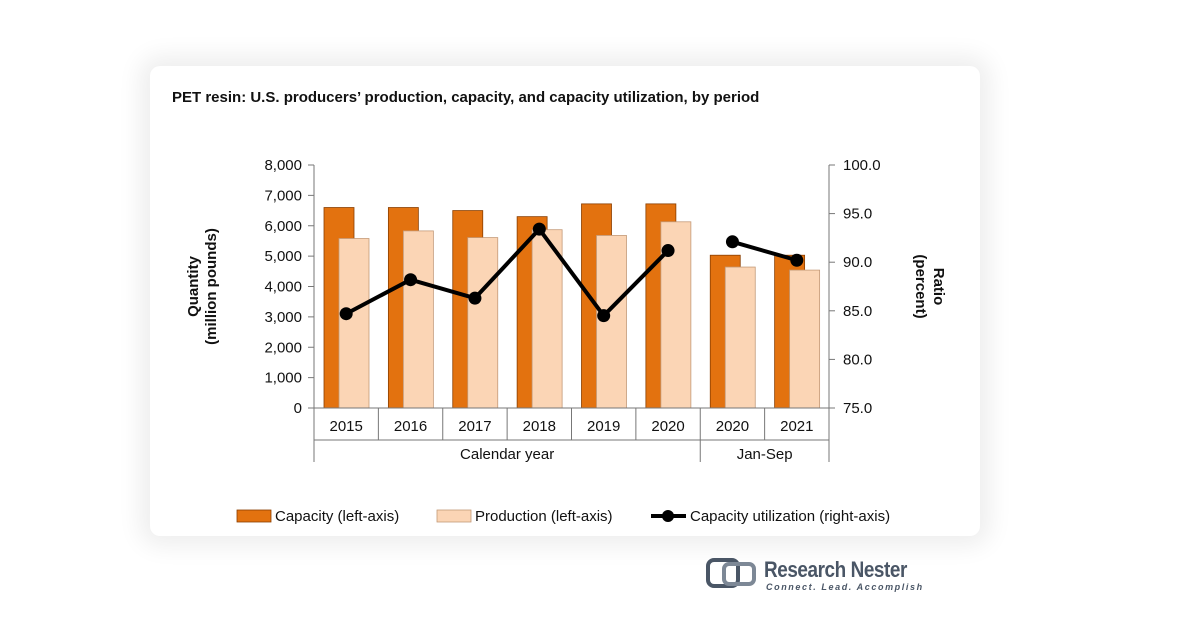 The image size is (1200, 628). I want to click on y-left-axis-title: Quantity, so click(193, 285).